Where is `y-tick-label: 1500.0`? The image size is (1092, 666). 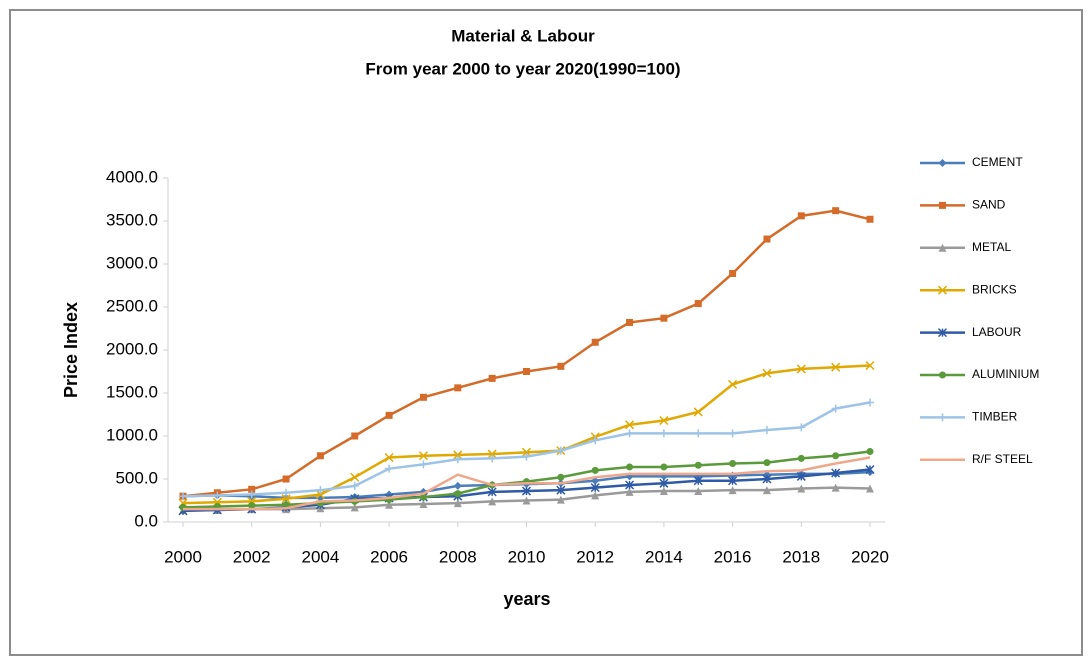 y-tick-label: 1500.0 is located at coordinates (132, 391).